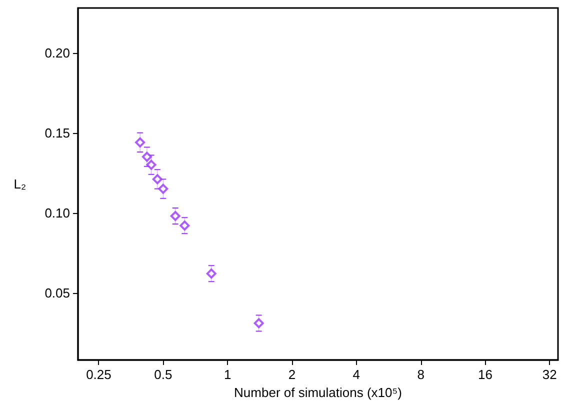  What do you see at coordinates (356, 374) in the screenshot?
I see `x-tick-label: 4` at bounding box center [356, 374].